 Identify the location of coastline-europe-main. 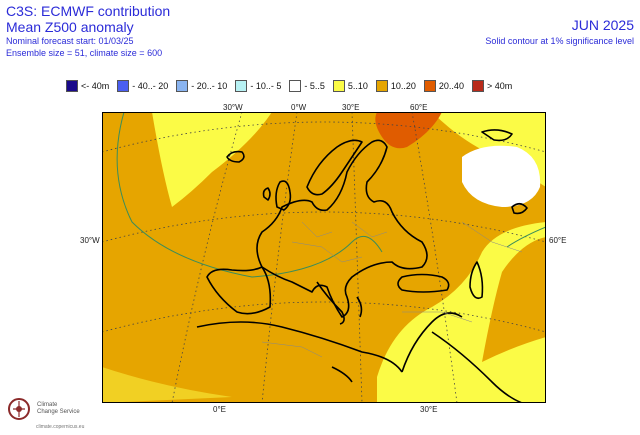
(342, 228).